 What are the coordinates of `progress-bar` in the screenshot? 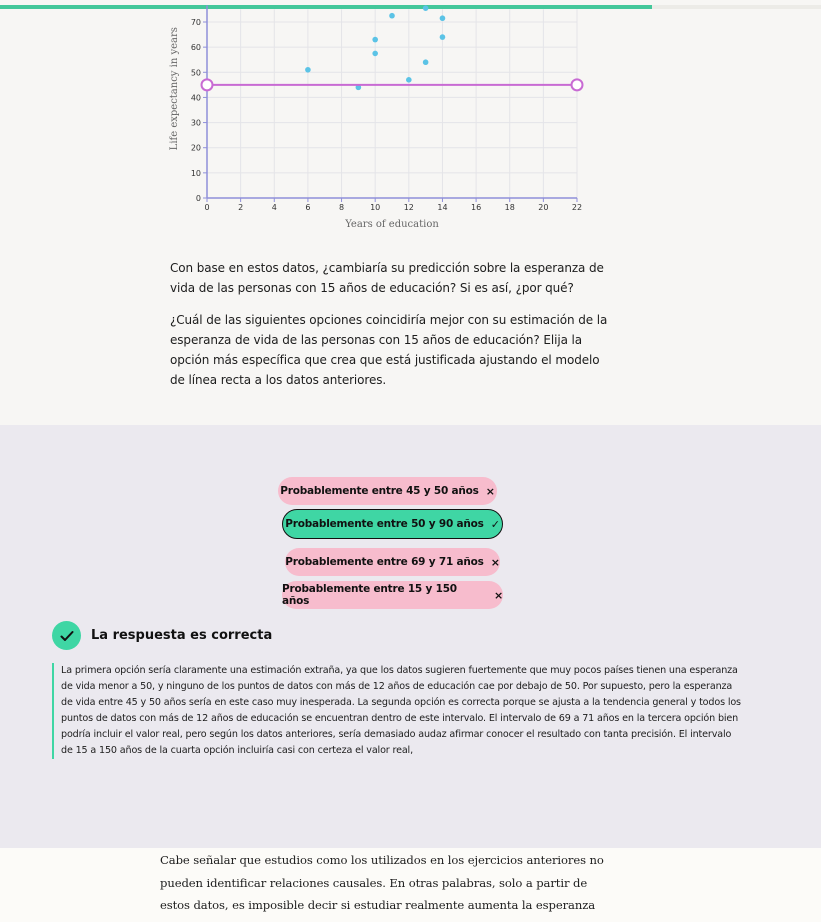 It's located at (410, 7).